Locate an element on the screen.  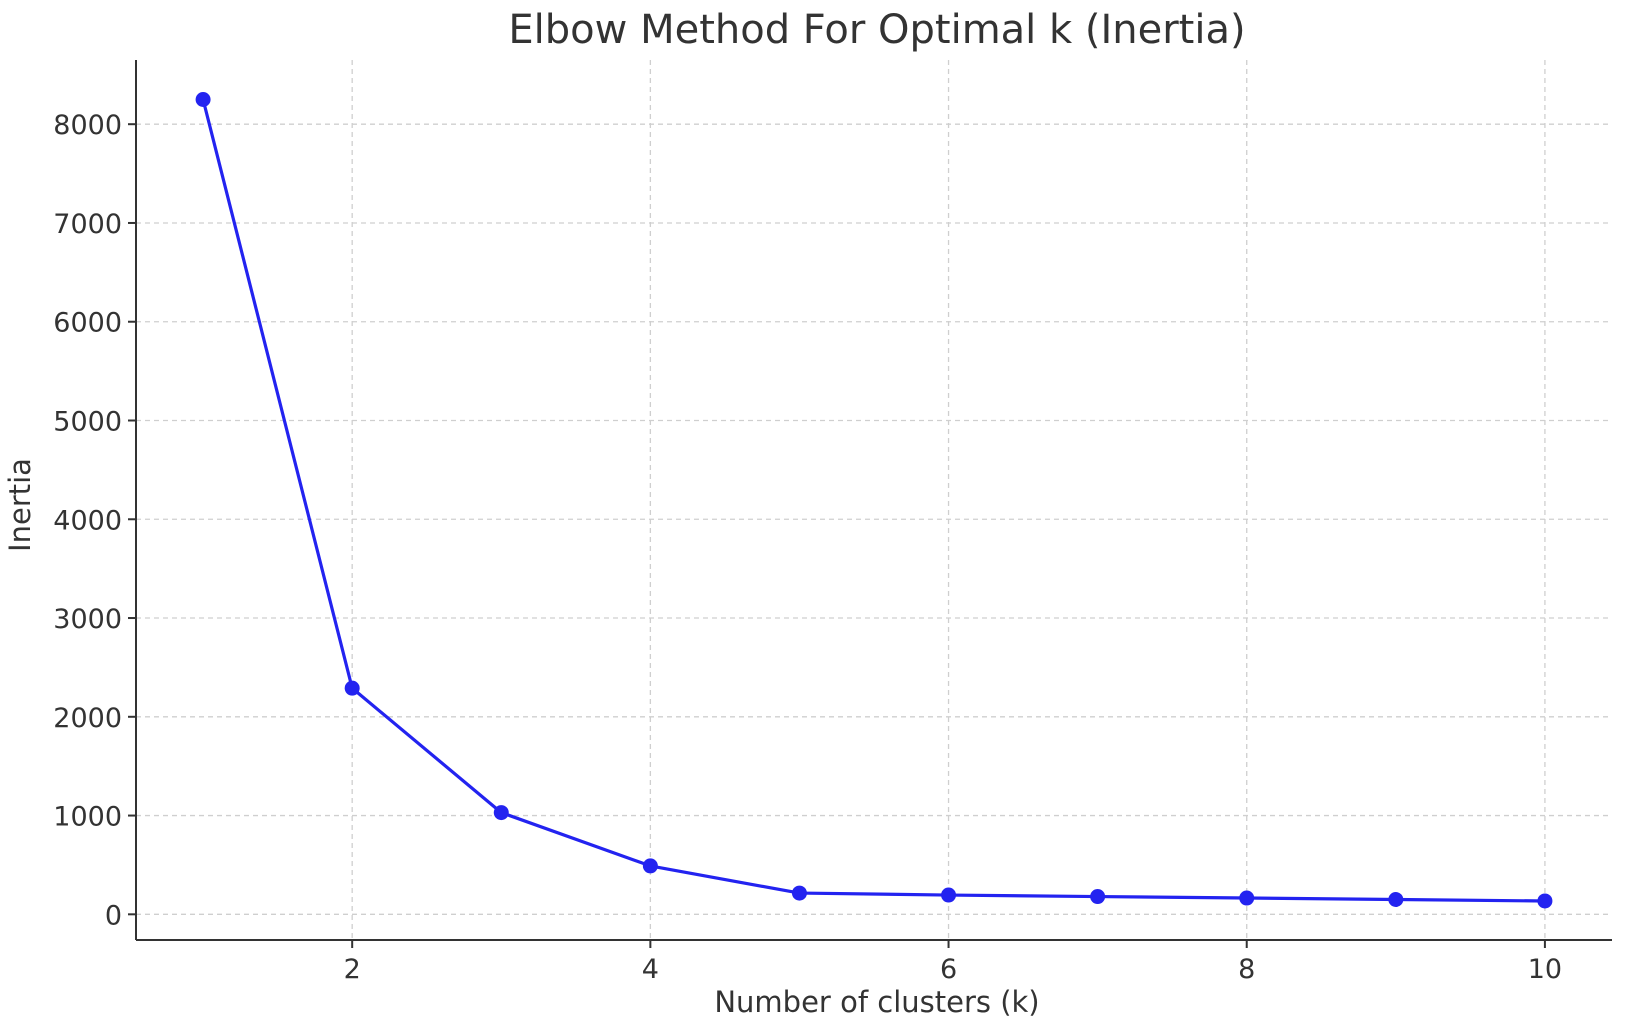
y-tick-label: 2000 is located at coordinates (87, 718).